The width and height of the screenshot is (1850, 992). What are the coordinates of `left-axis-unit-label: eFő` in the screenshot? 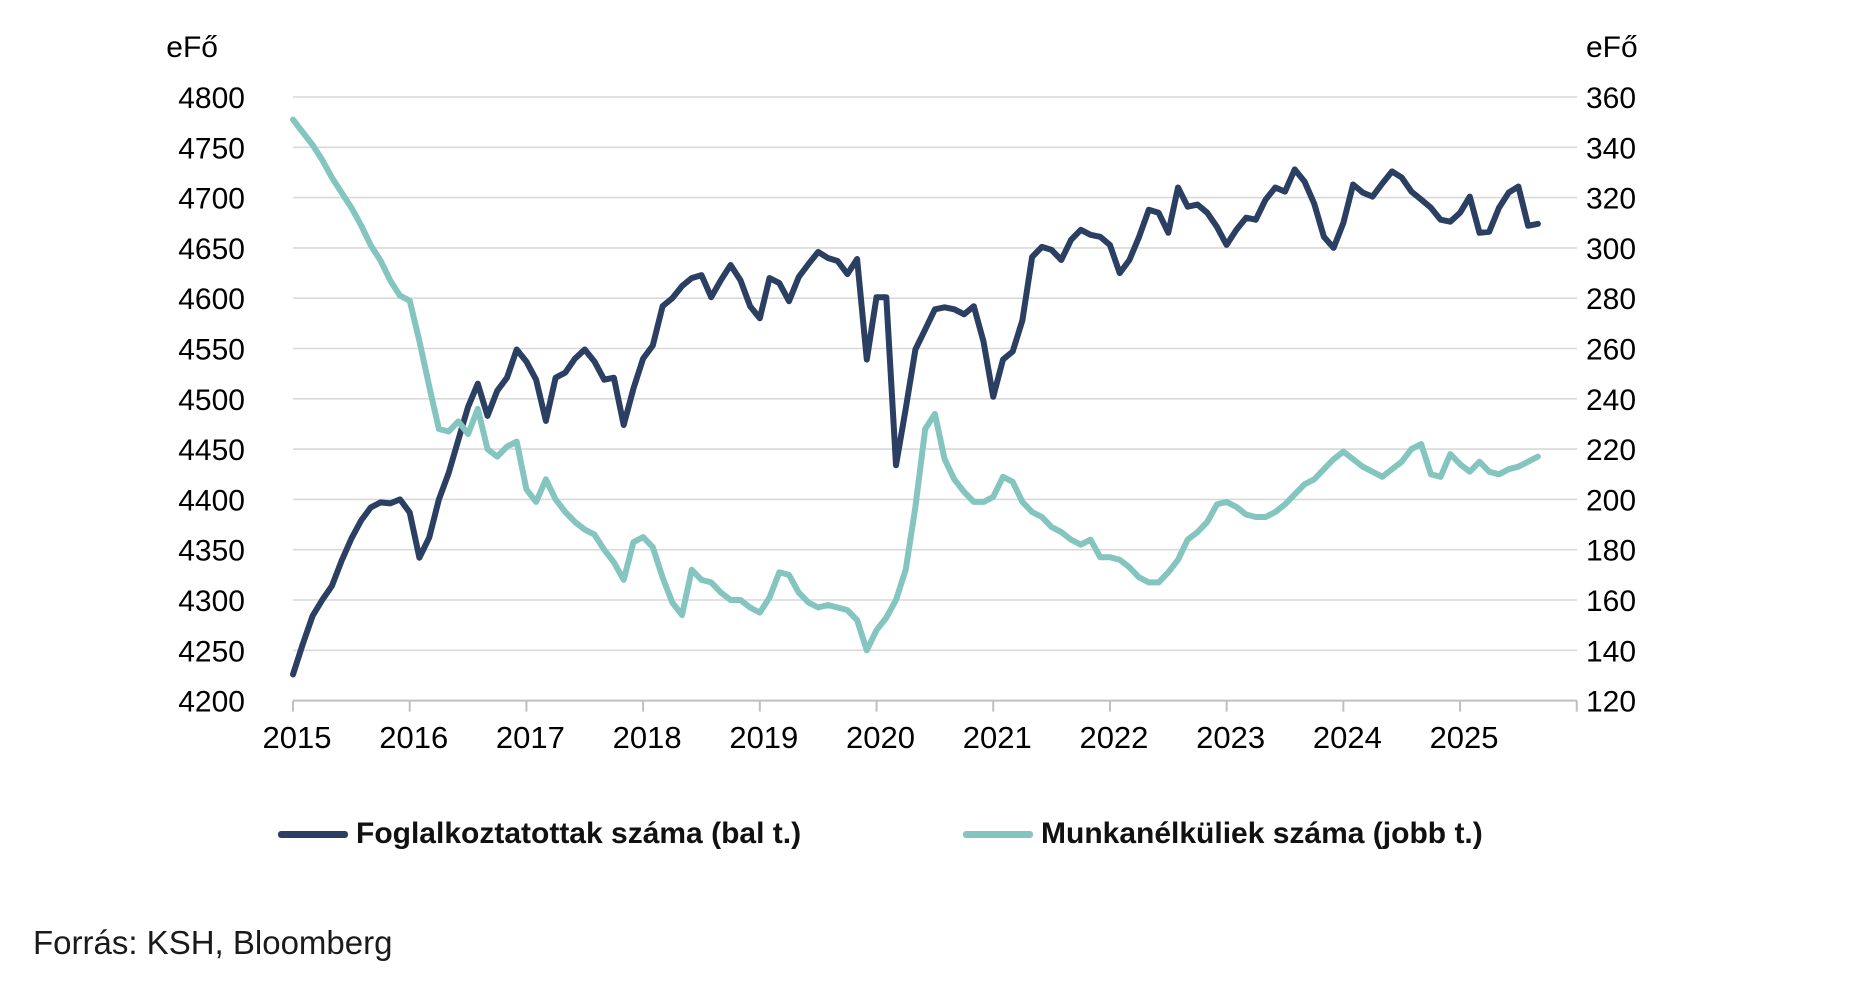 It's located at (192, 47).